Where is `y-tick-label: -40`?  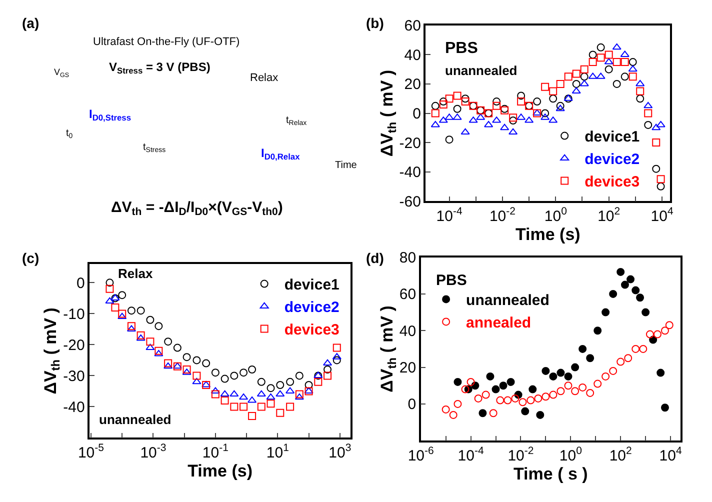
y-tick-label: -40 is located at coordinates (410, 173).